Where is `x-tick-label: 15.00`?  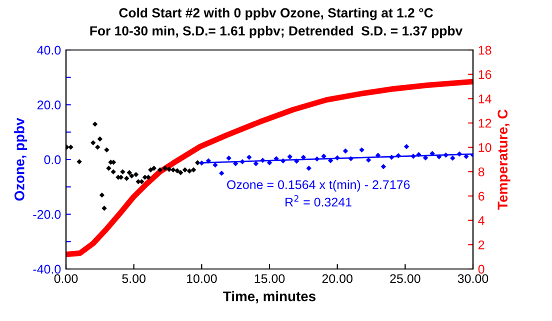 x-tick-label: 15.00 is located at coordinates (269, 279).